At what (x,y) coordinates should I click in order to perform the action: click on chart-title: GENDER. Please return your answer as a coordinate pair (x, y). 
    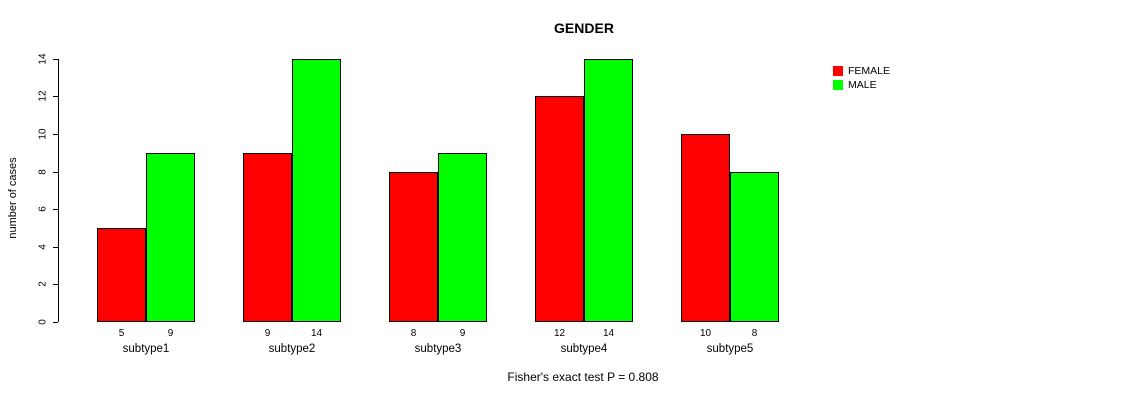
    Looking at the image, I should click on (584, 28).